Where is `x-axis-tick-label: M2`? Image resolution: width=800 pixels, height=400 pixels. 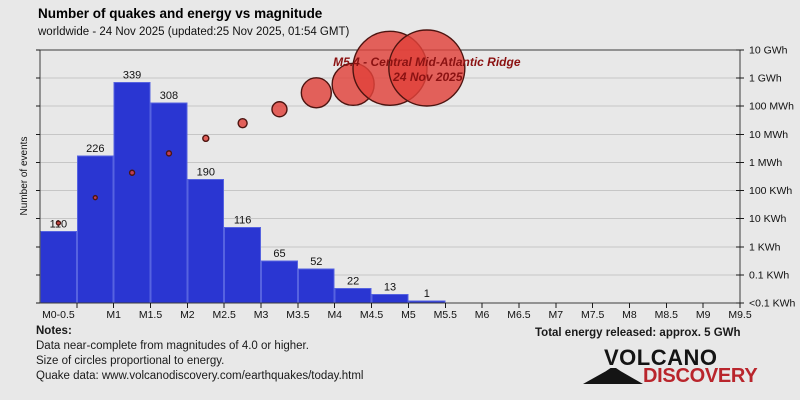
x-axis-tick-label: M2 is located at coordinates (187, 315).